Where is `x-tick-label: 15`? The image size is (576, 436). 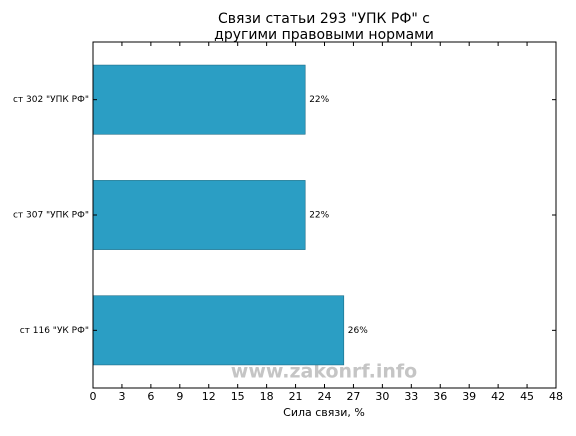
x-tick-label: 15 is located at coordinates (238, 396).